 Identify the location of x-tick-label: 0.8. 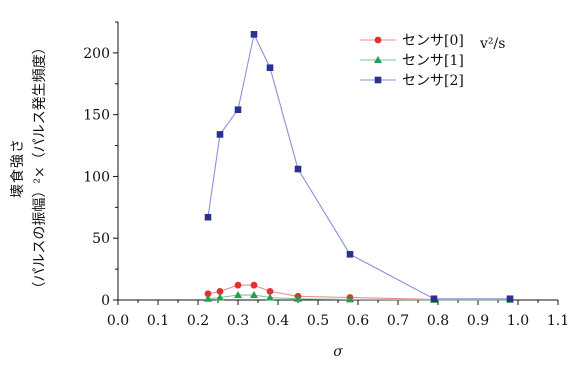
(438, 321).